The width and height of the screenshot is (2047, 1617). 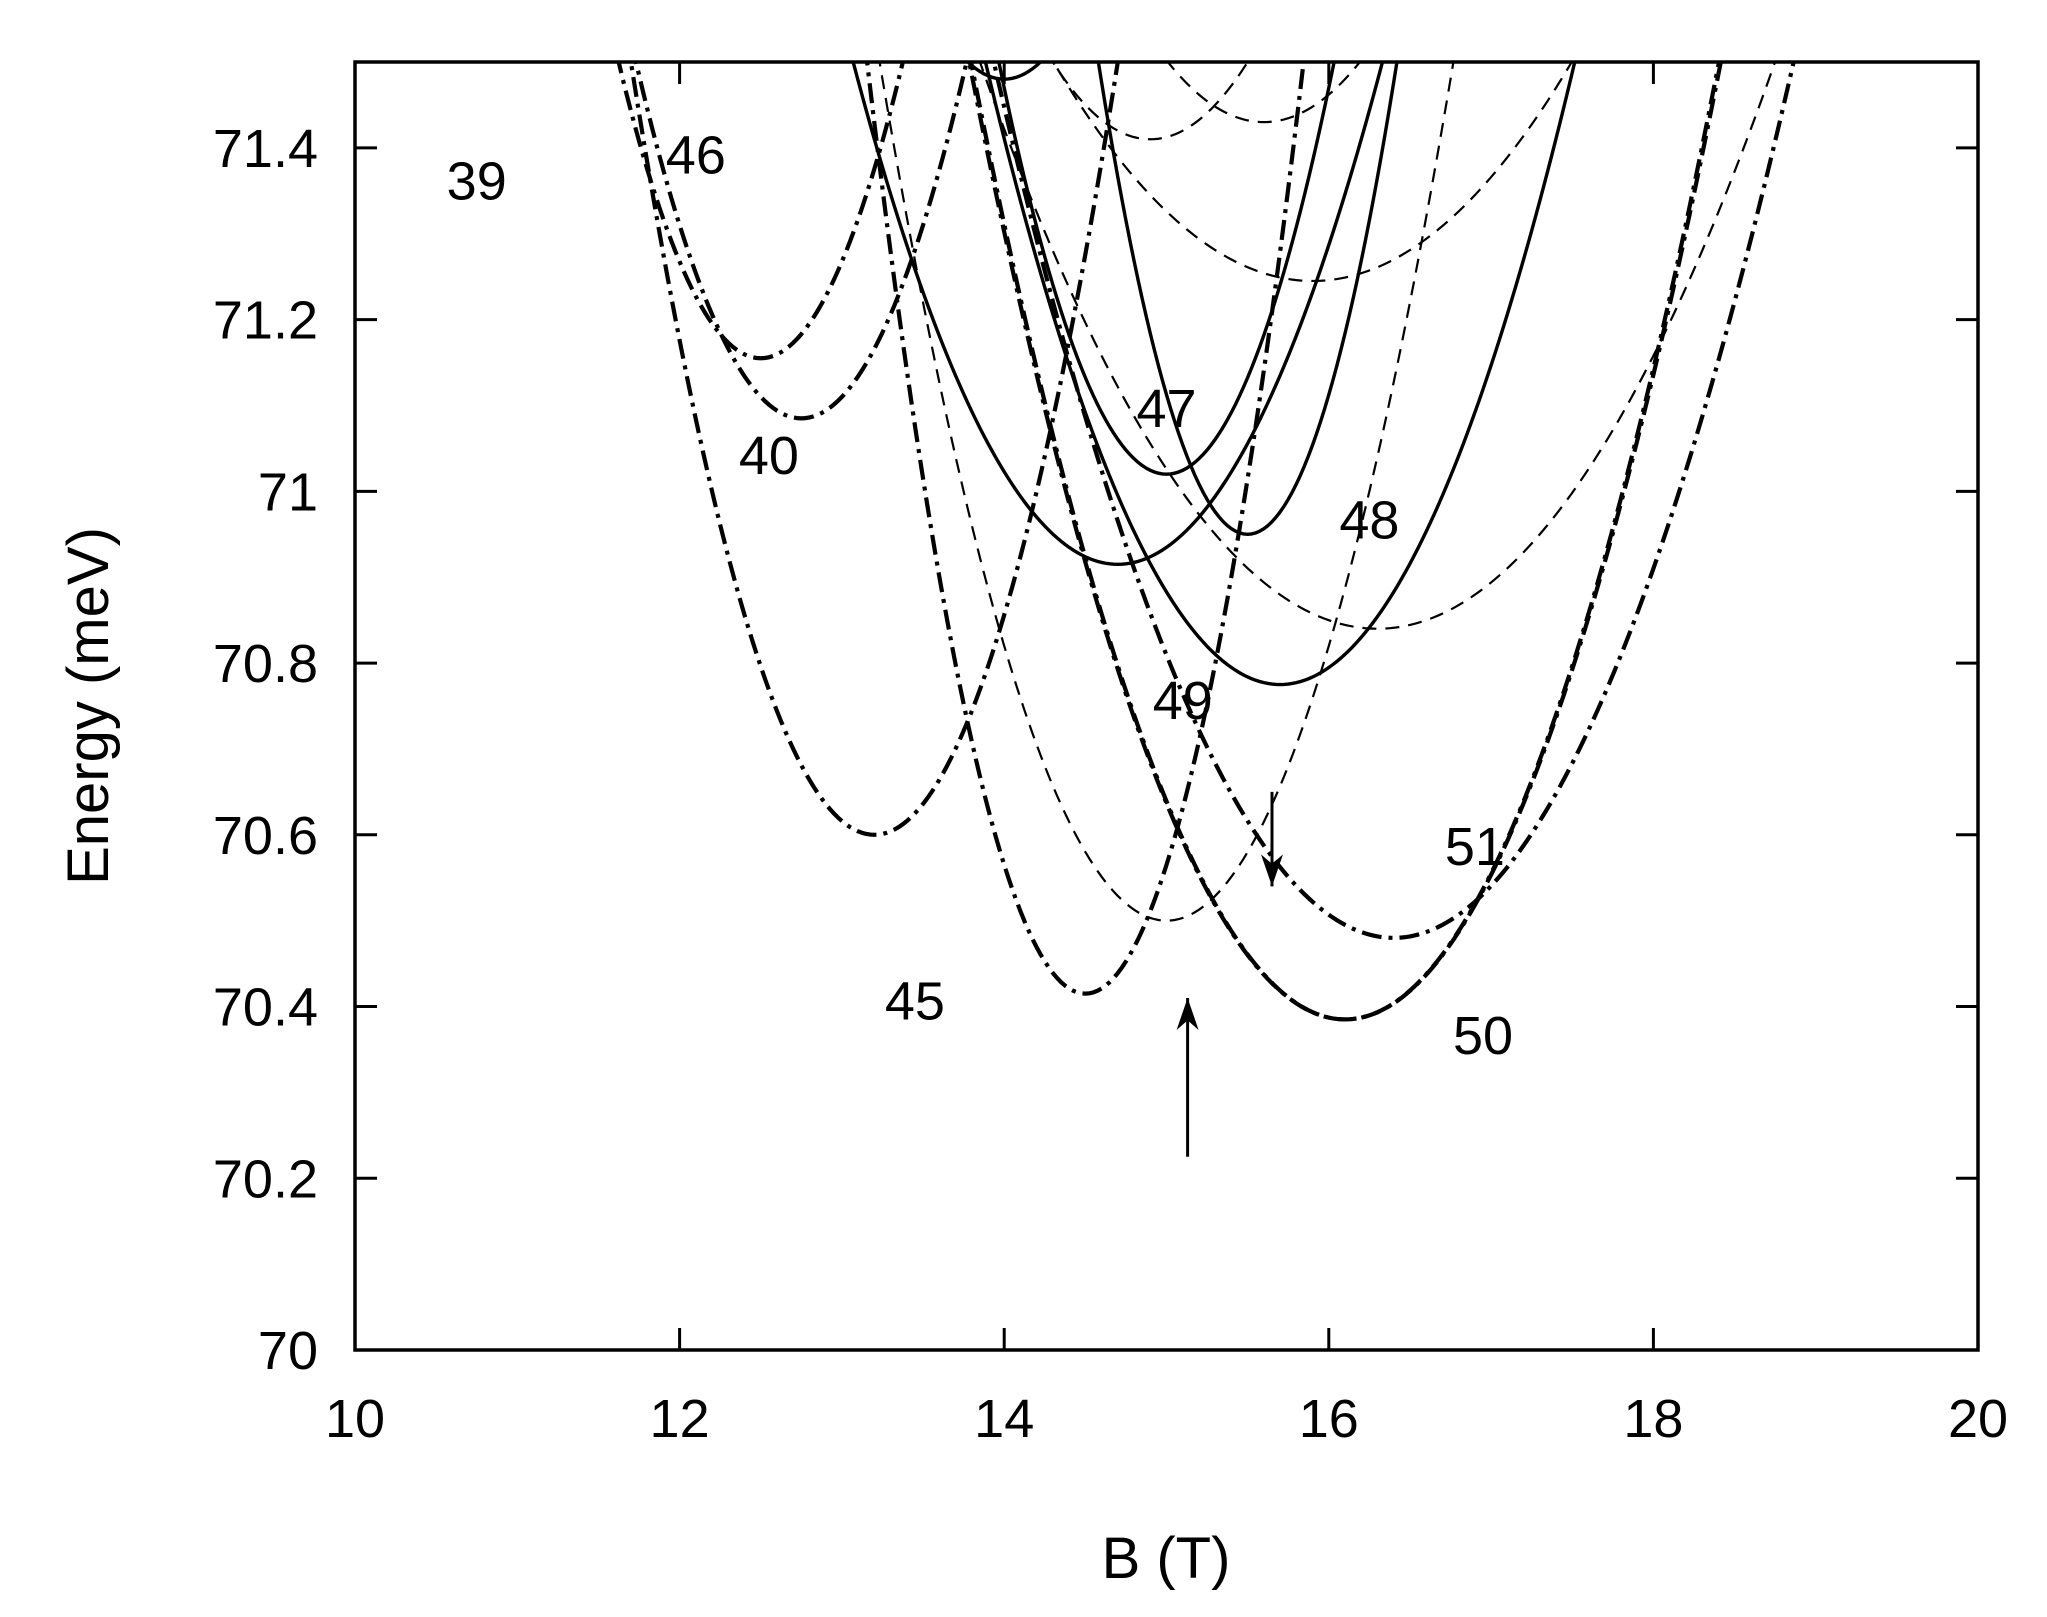 What do you see at coordinates (769, 456) in the screenshot?
I see `curve-label: 40` at bounding box center [769, 456].